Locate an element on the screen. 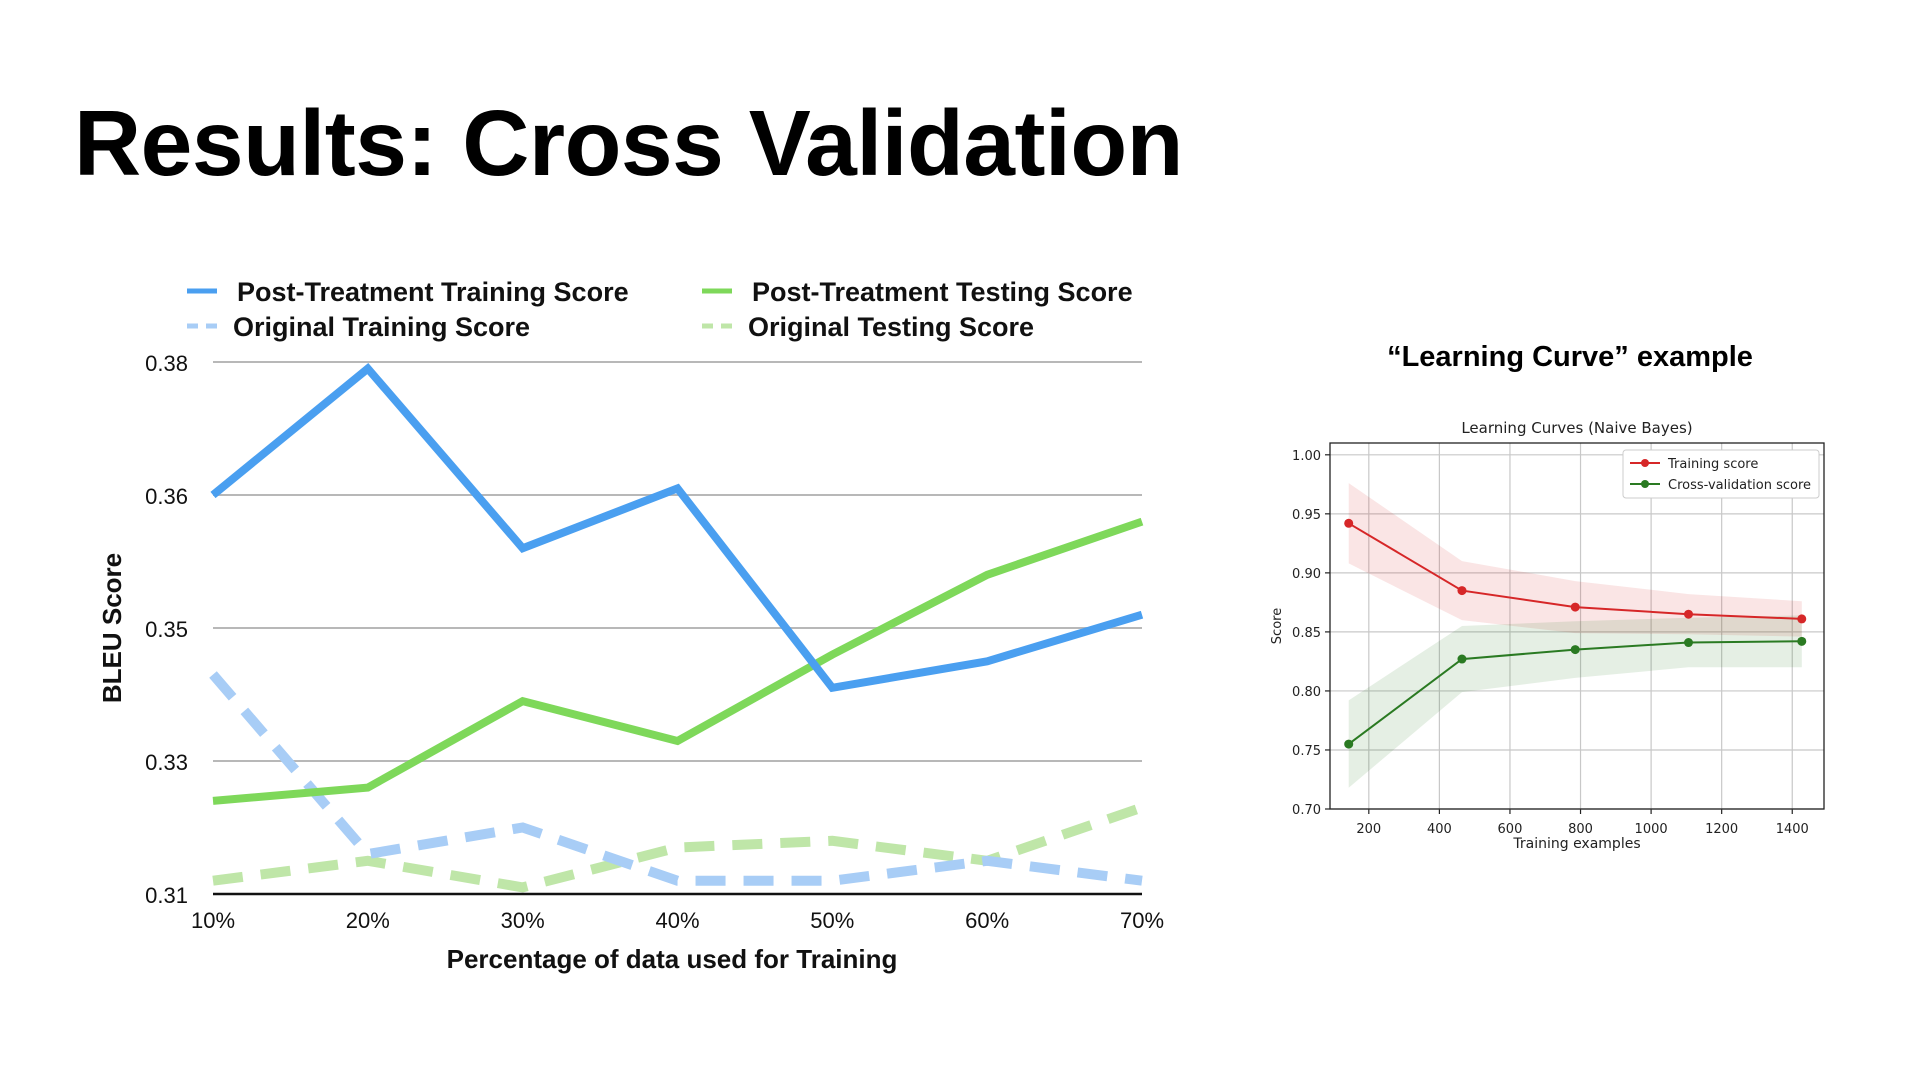 Image resolution: width=1920 pixels, height=1080 pixels. bleu-y-tick-labels: 0.31 0.33 0.35 0.36 0.38 is located at coordinates (166, 629).